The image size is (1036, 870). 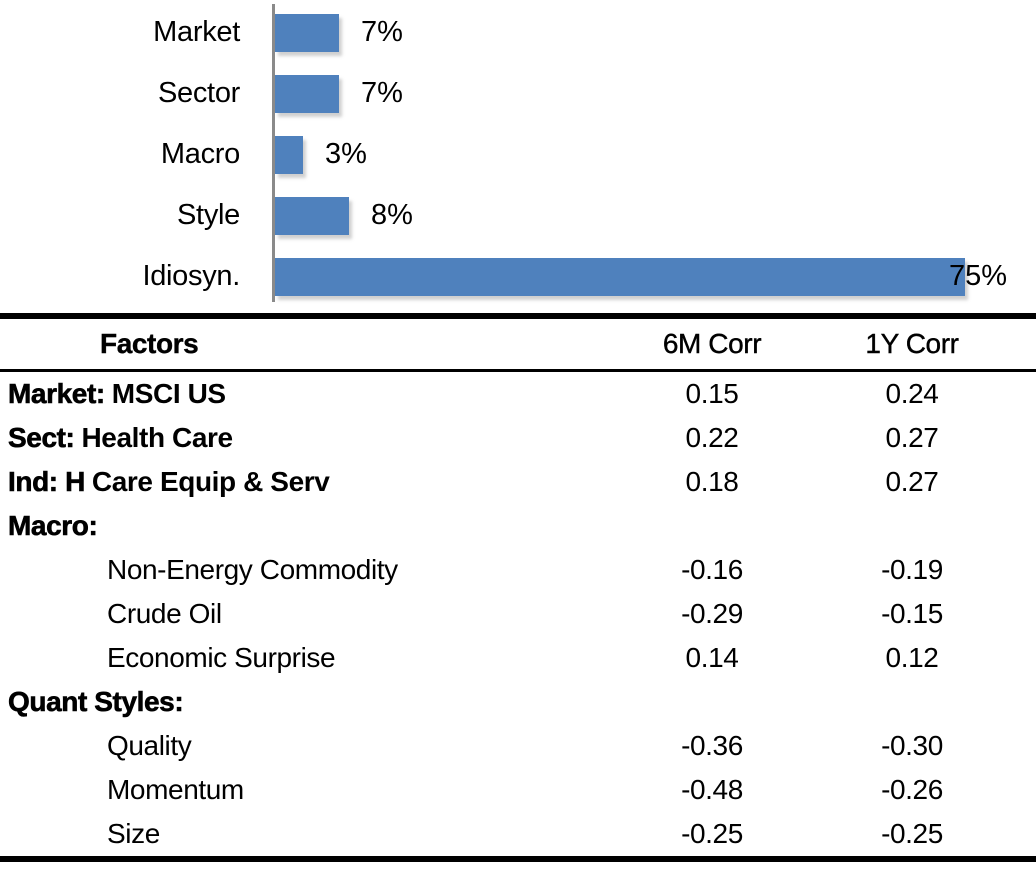 What do you see at coordinates (978, 276) in the screenshot?
I see `bar-value-label: 75%` at bounding box center [978, 276].